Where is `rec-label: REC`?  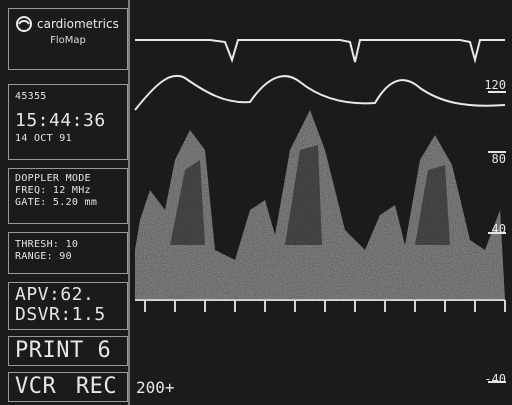 rec-label: REC is located at coordinates (96, 386).